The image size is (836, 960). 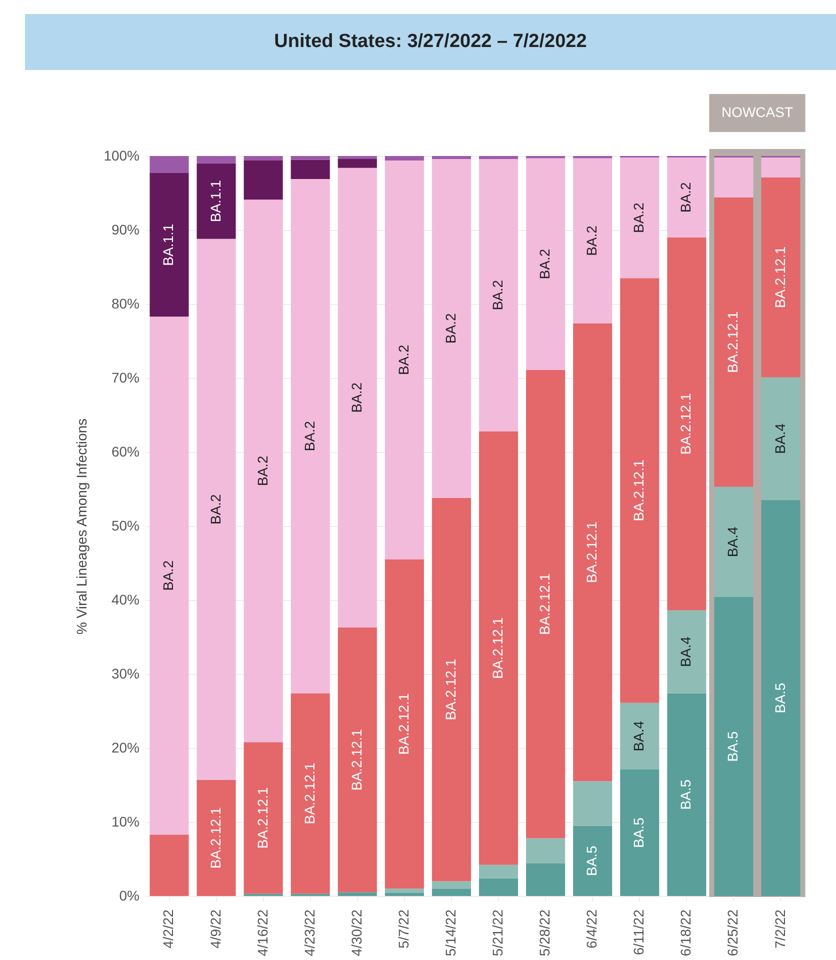 What do you see at coordinates (430, 42) in the screenshot?
I see `chart-title: United States: 3/27/2022 – 7/2/2022` at bounding box center [430, 42].